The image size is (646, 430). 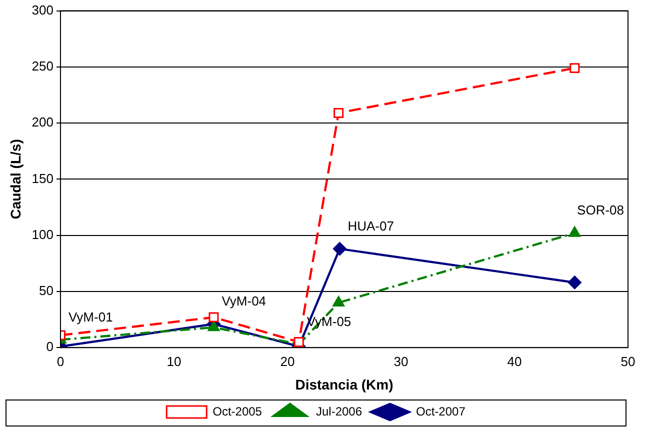 What do you see at coordinates (237, 411) in the screenshot?
I see `legend-label: Oct-2005` at bounding box center [237, 411].